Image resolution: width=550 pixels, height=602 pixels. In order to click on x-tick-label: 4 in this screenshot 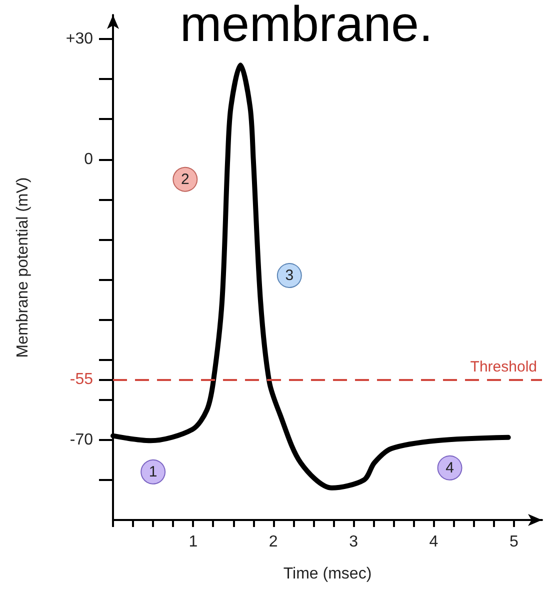, I will do `click(433, 542)`.